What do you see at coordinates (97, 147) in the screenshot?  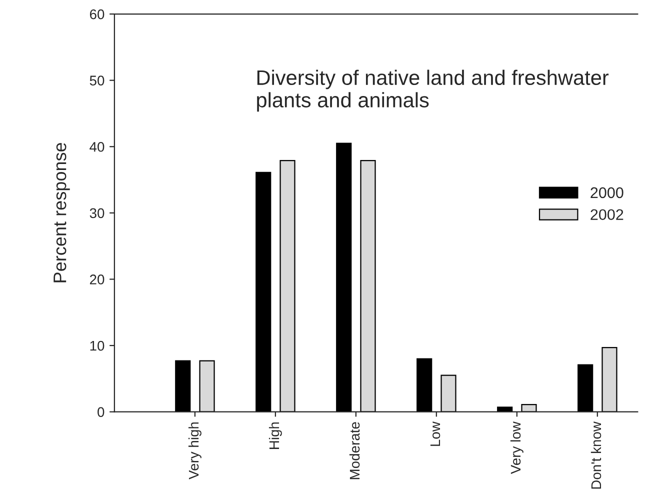 I see `y-tick-label: 40` at bounding box center [97, 147].